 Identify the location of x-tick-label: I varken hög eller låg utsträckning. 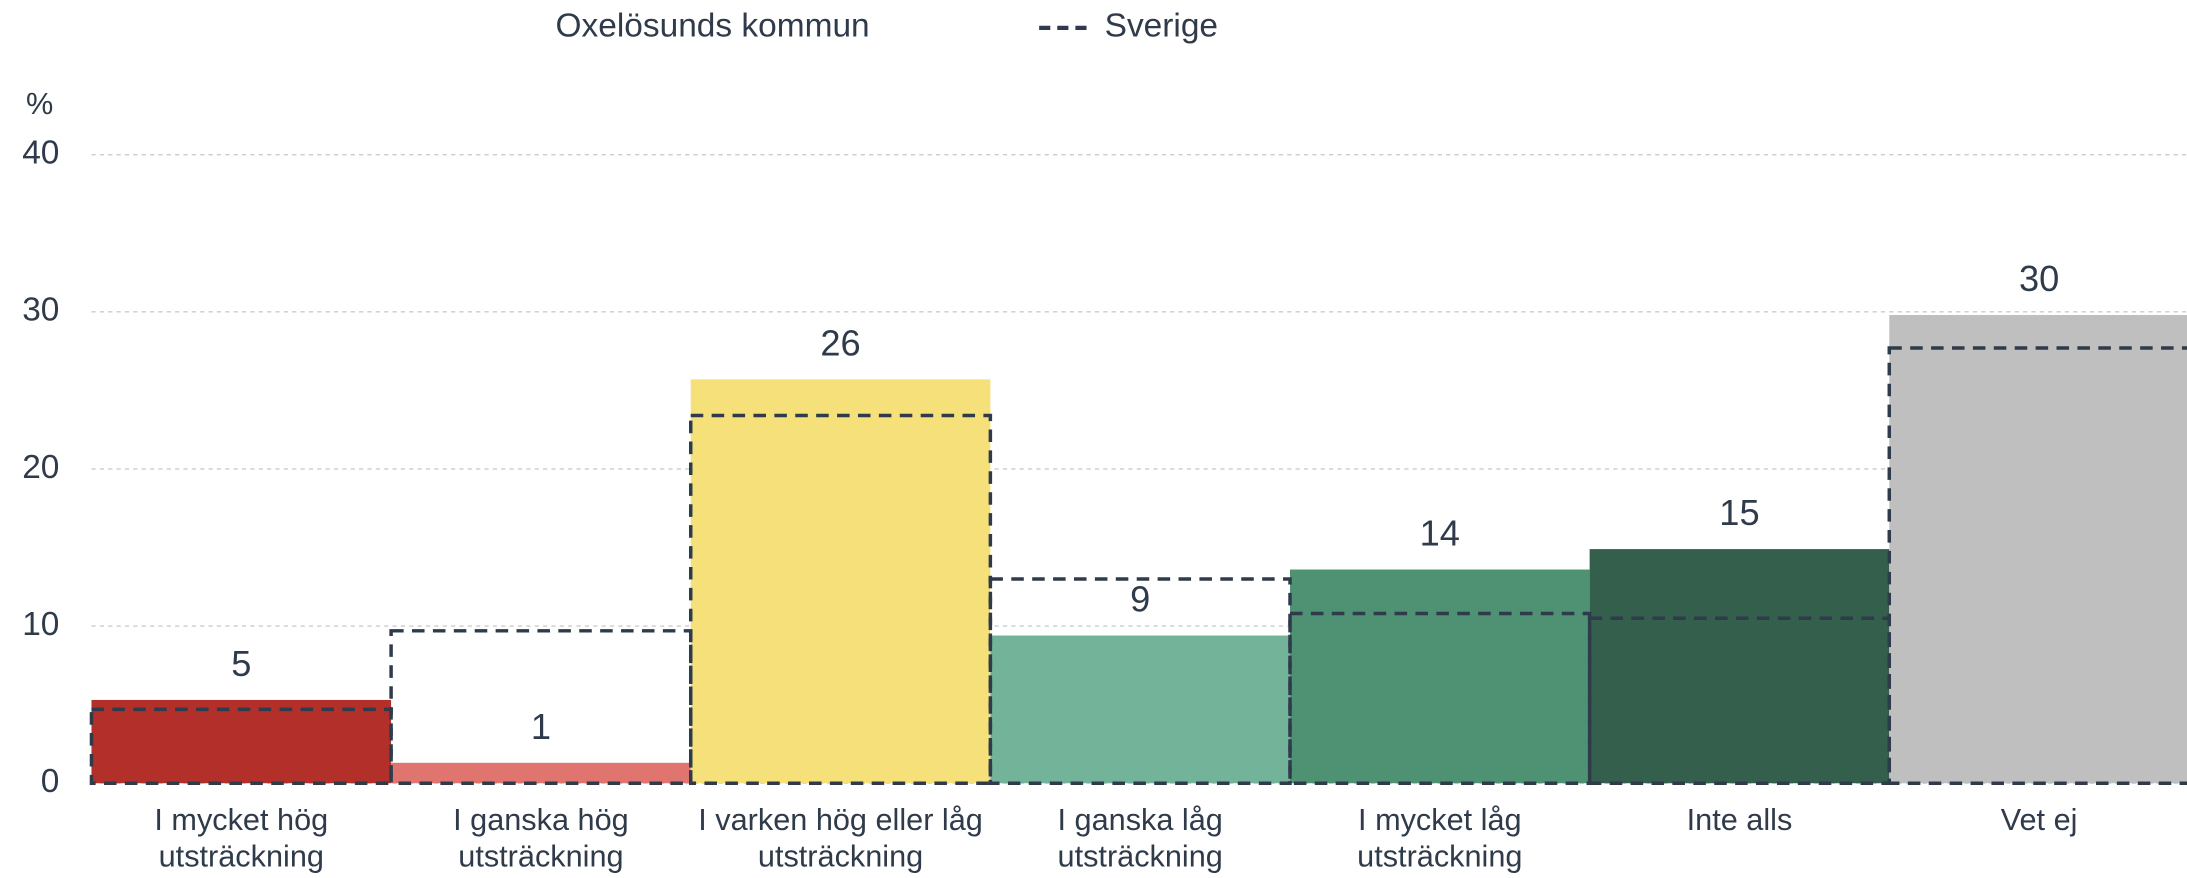
(840, 838).